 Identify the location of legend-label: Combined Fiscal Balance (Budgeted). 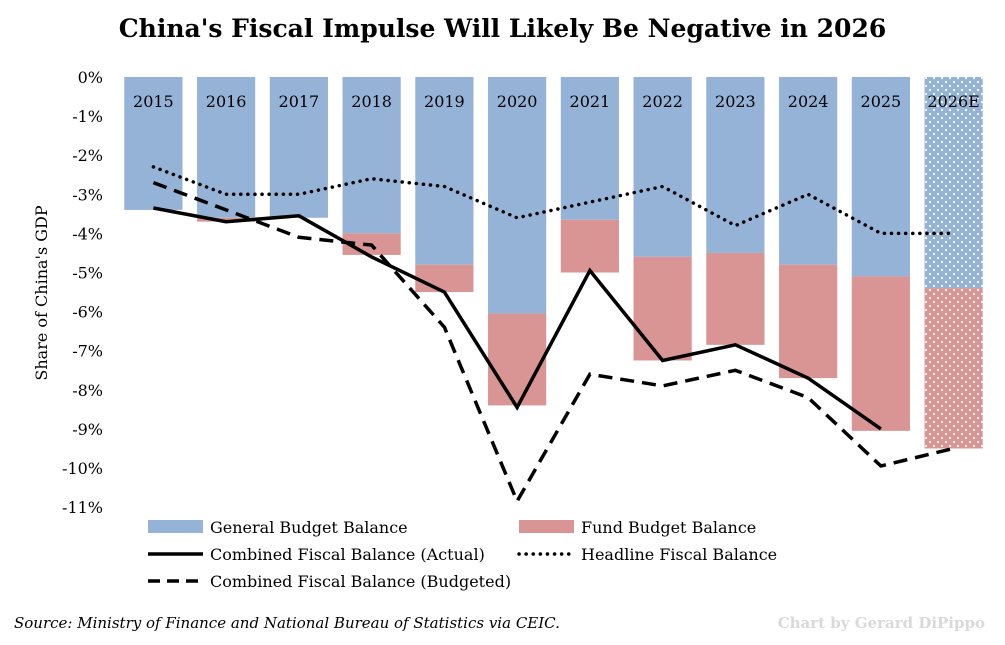
(360, 581).